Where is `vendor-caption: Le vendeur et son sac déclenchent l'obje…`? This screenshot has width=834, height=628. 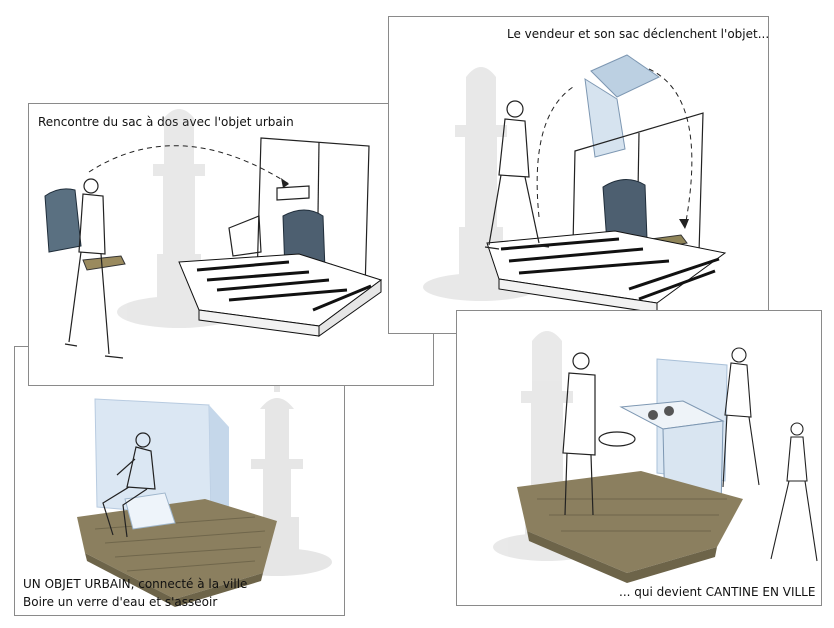
vendor-caption: Le vendeur et son sac déclenchent l'obje… is located at coordinates (638, 34).